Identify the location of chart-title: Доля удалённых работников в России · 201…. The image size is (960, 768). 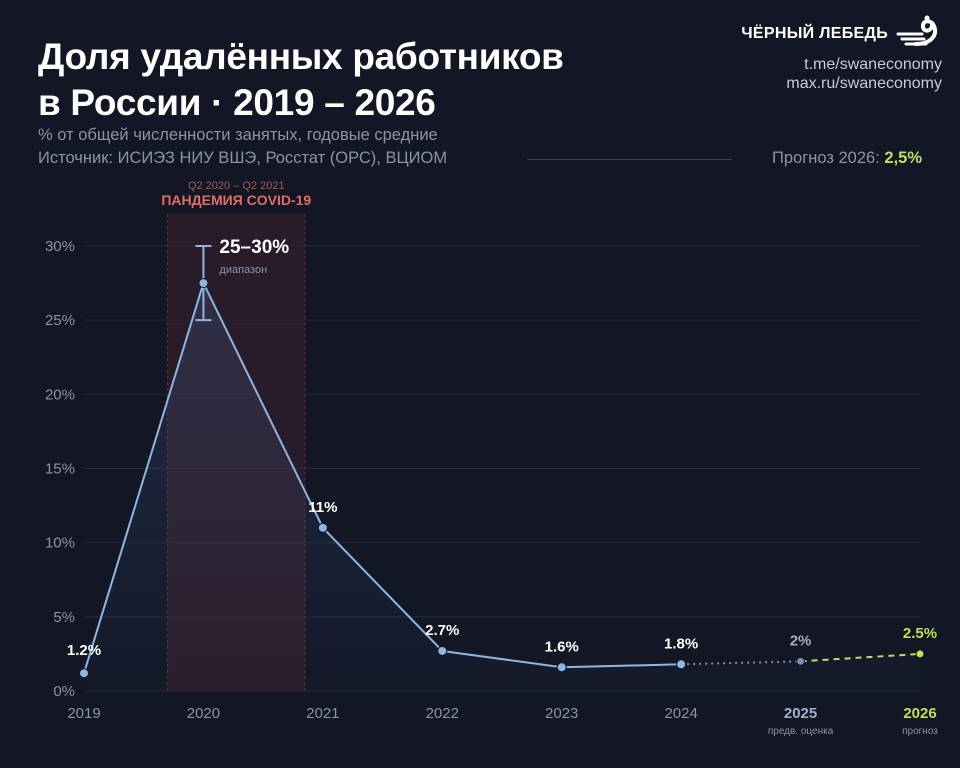
(301, 80).